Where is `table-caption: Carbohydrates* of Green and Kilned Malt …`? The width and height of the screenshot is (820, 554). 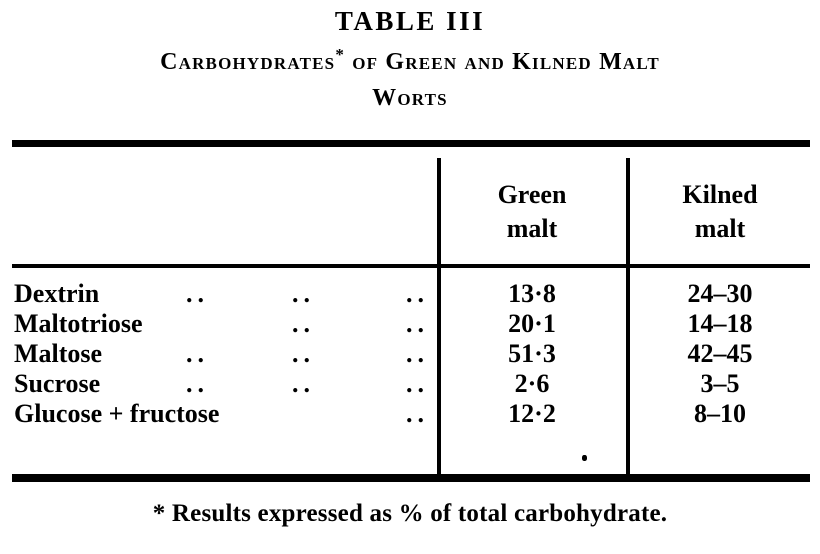 table-caption: Carbohydrates* of Green and Kilned Malt … is located at coordinates (410, 80).